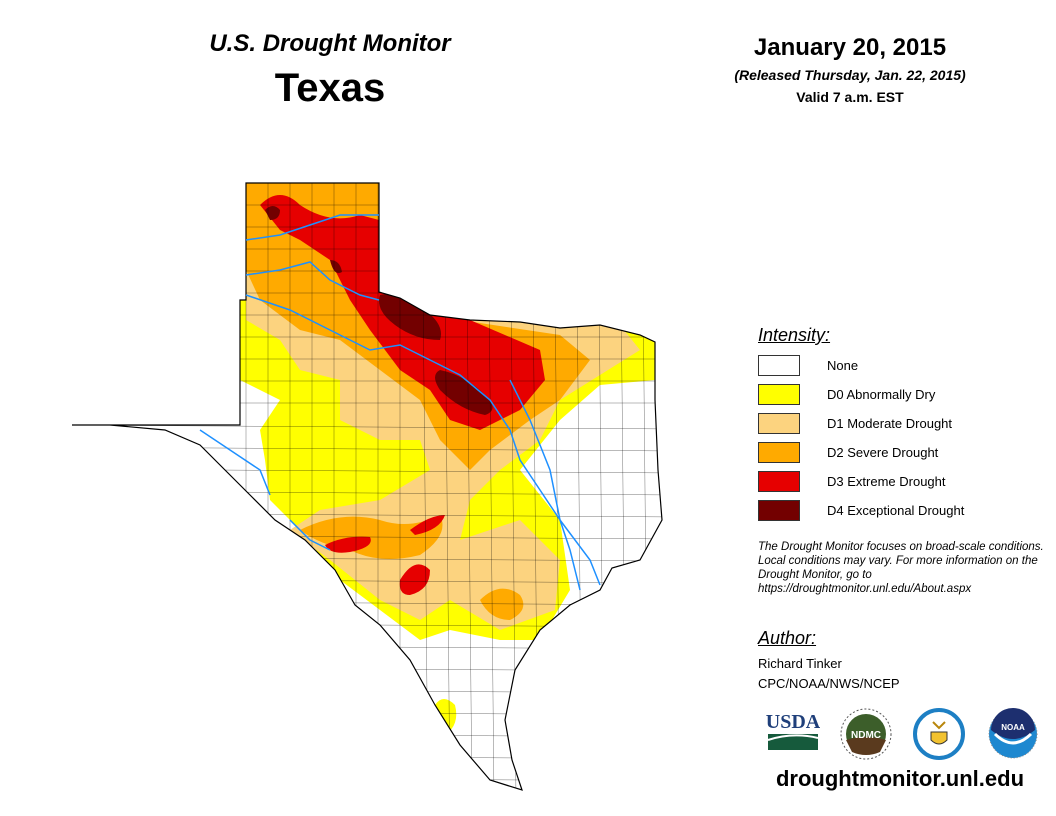 The width and height of the screenshot is (1056, 816). I want to click on d3-area-south, so click(385, 555).